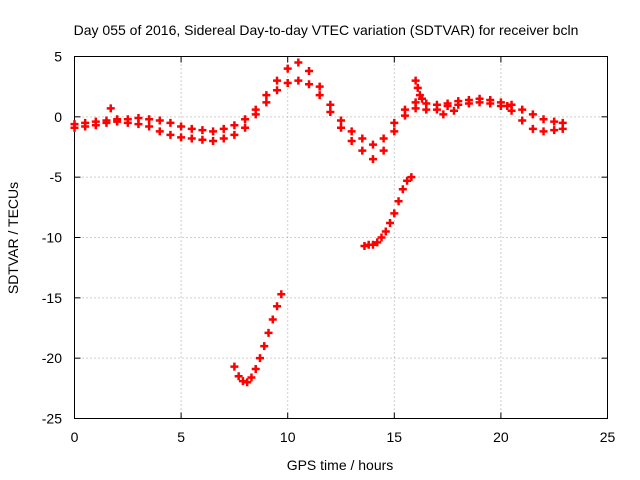 Image resolution: width=640 pixels, height=480 pixels. Describe the element at coordinates (58, 117) in the screenshot. I see `y-tick-label: 0` at that location.